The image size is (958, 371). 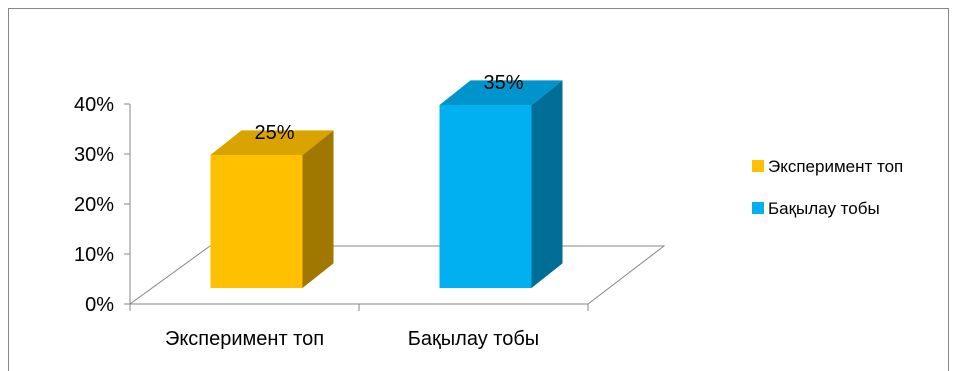 I want to click on floor-plane, so click(x=397, y=275).